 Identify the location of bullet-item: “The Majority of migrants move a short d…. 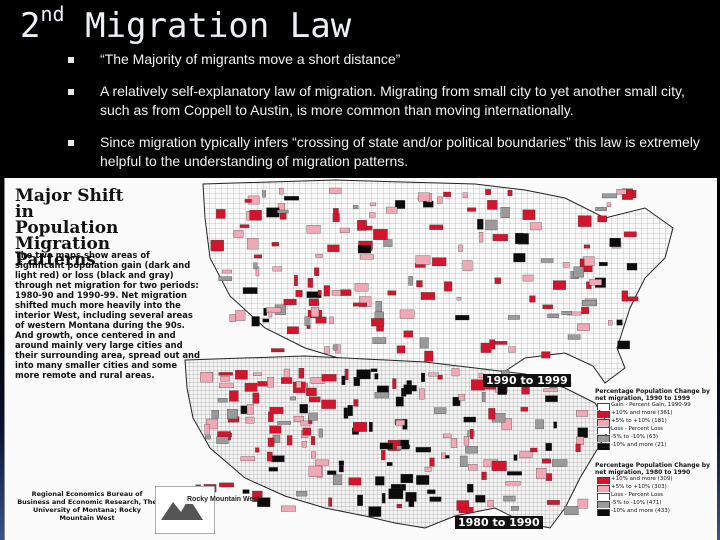
(388, 59).